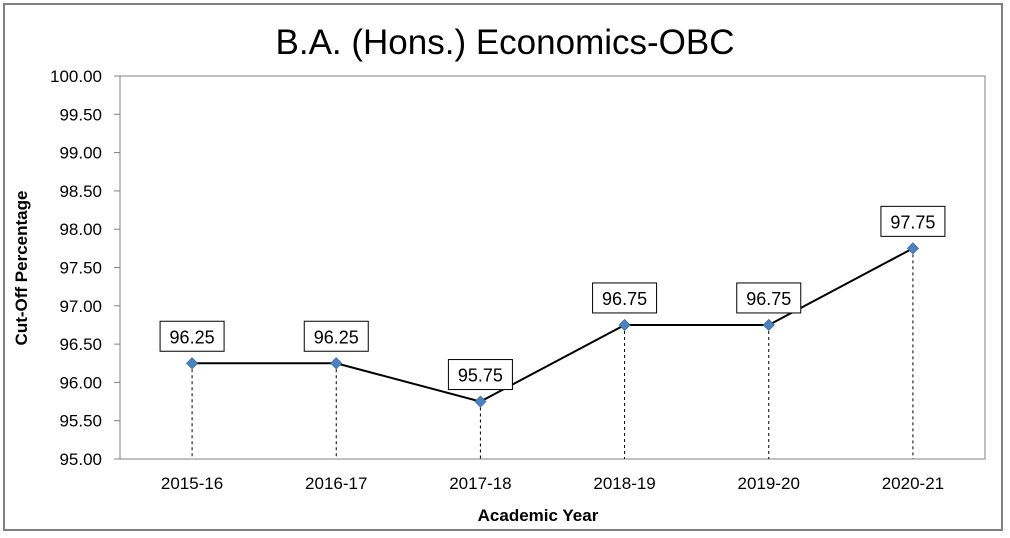 The height and width of the screenshot is (538, 1010). Describe the element at coordinates (80, 191) in the screenshot. I see `y-tick-label-7: 98.50` at that location.